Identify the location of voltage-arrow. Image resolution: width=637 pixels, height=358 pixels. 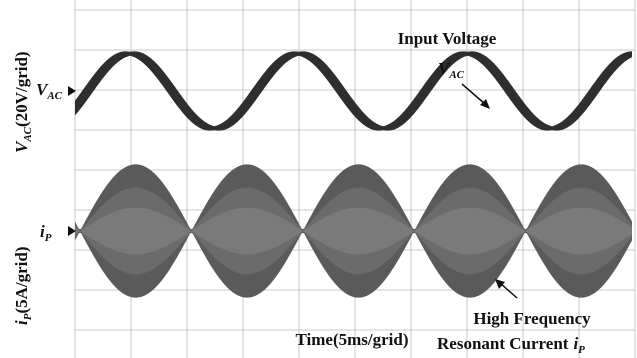
(475, 96).